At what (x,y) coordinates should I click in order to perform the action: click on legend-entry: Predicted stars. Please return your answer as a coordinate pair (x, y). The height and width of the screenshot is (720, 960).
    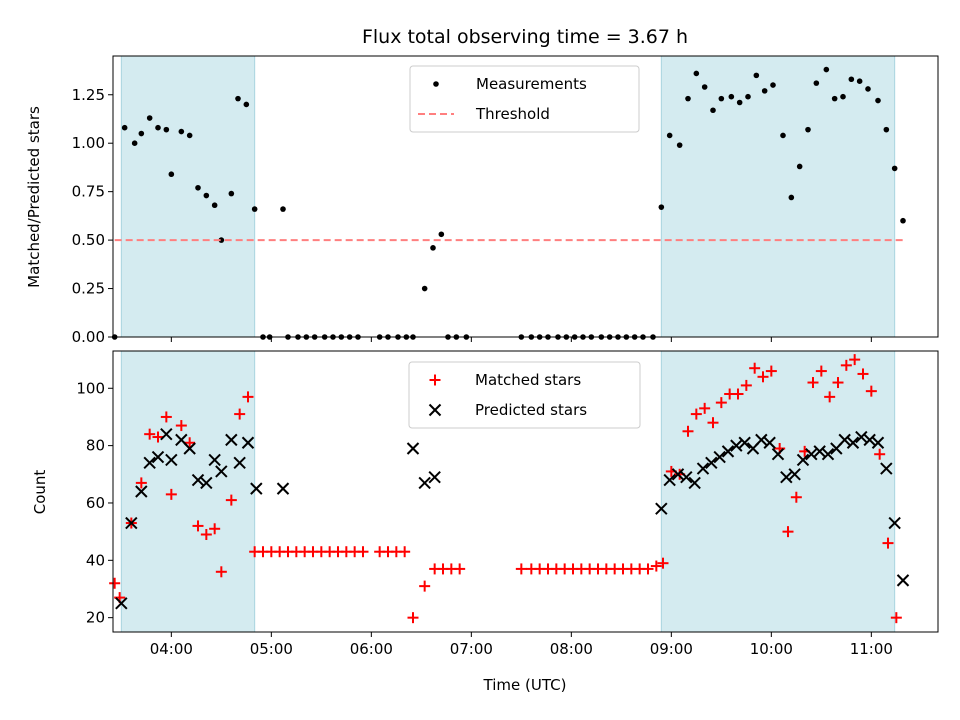
    Looking at the image, I should click on (507, 410).